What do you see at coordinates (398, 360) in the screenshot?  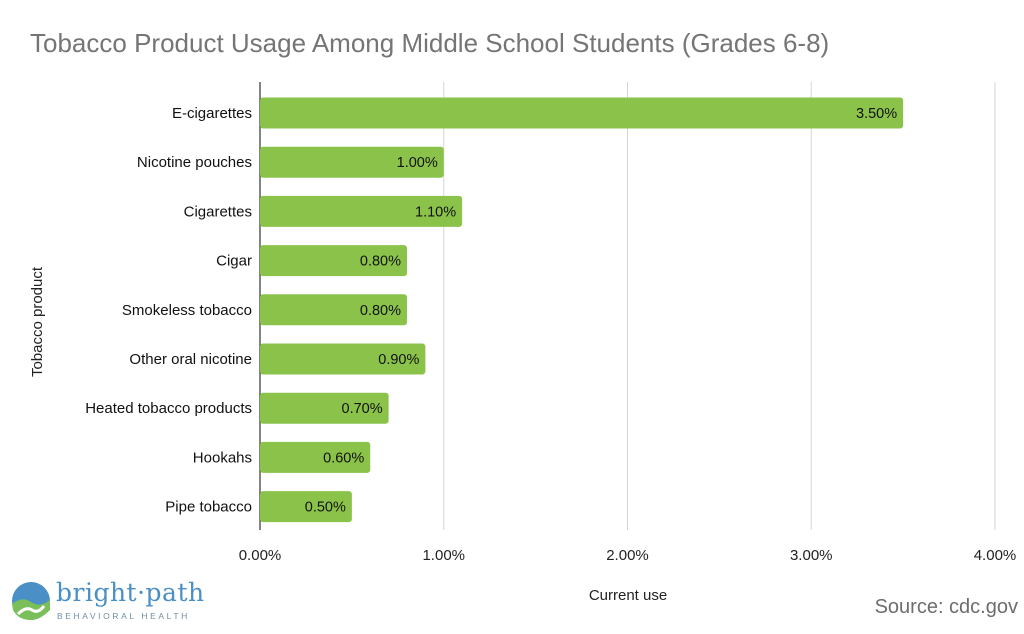 I see `data-label: 0.90%` at bounding box center [398, 360].